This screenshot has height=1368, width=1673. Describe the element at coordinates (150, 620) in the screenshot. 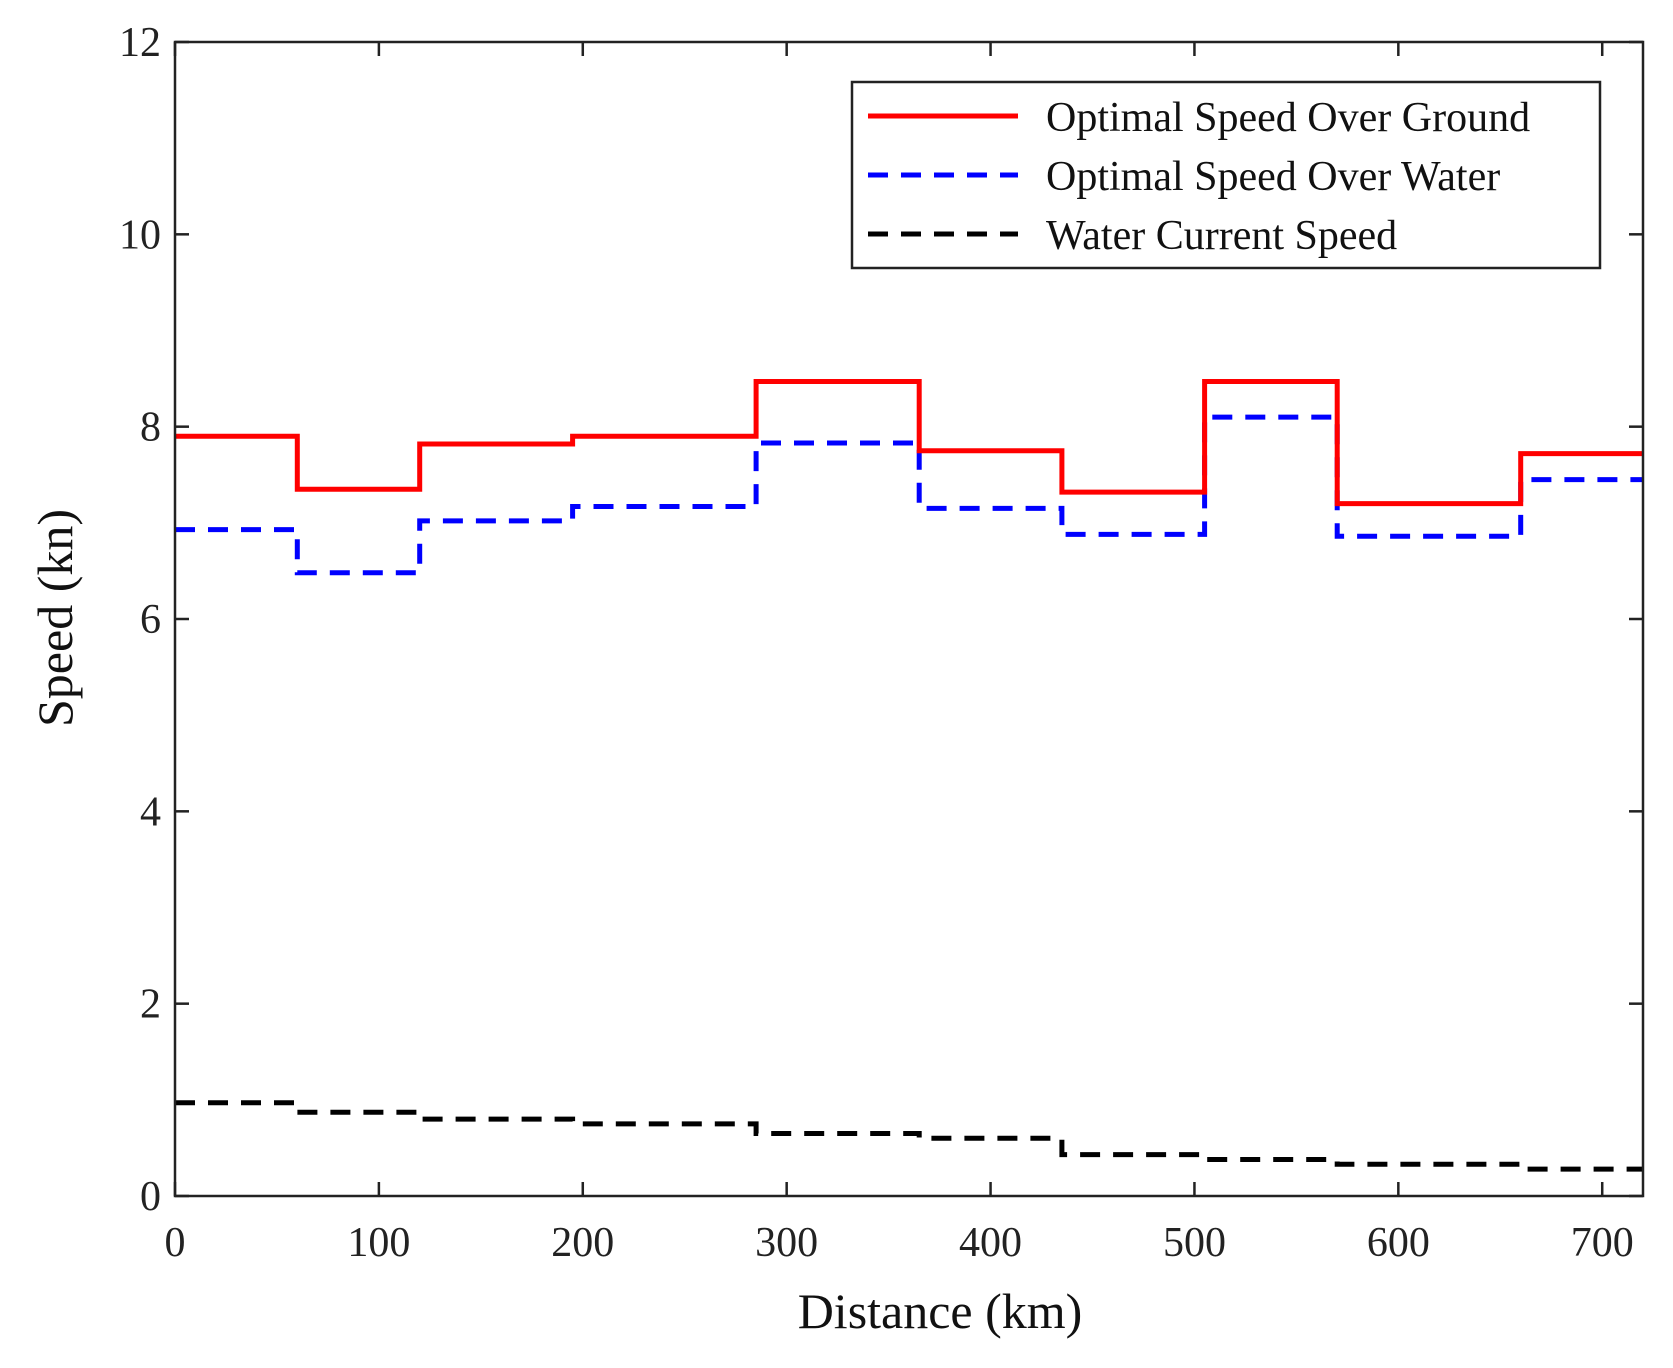

I see `y-tick-label-3: 6` at that location.